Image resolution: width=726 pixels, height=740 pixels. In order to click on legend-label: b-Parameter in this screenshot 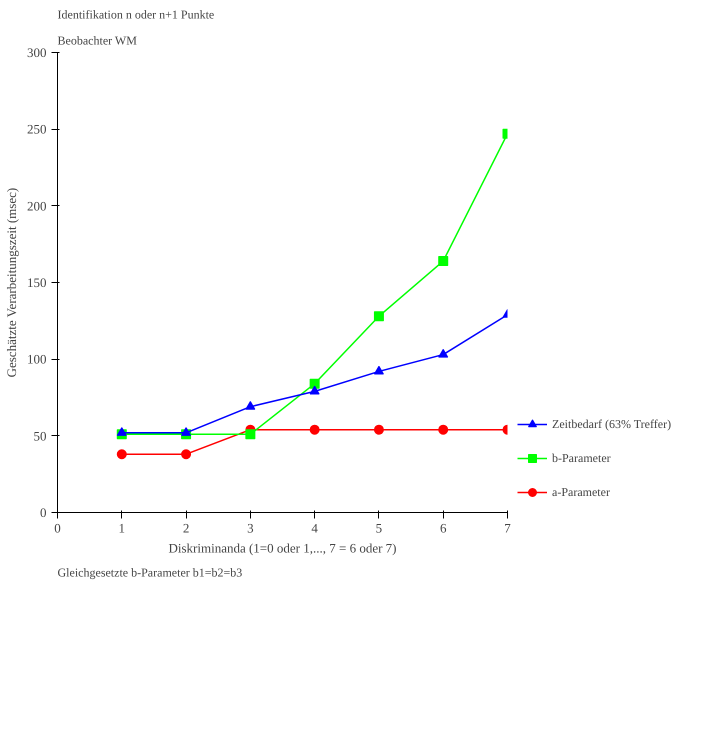, I will do `click(581, 458)`.